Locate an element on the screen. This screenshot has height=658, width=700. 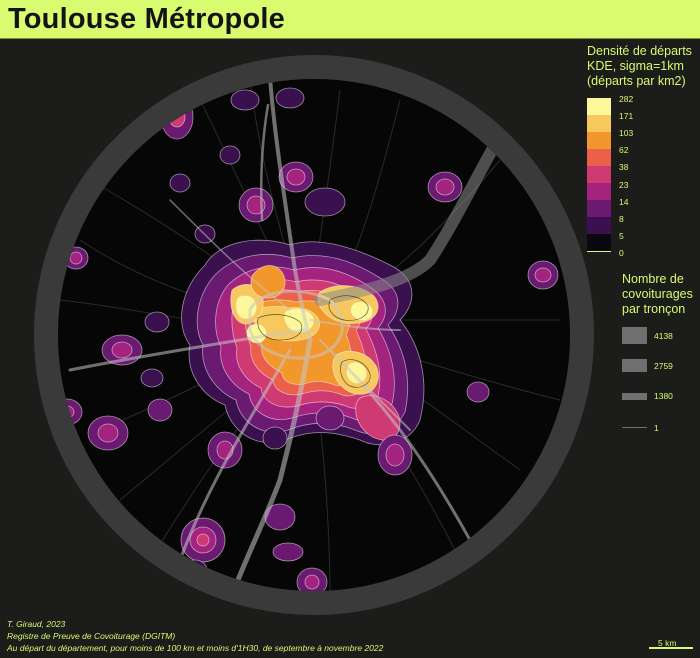
flow-legend-value-4: 1 is located at coordinates (656, 428).